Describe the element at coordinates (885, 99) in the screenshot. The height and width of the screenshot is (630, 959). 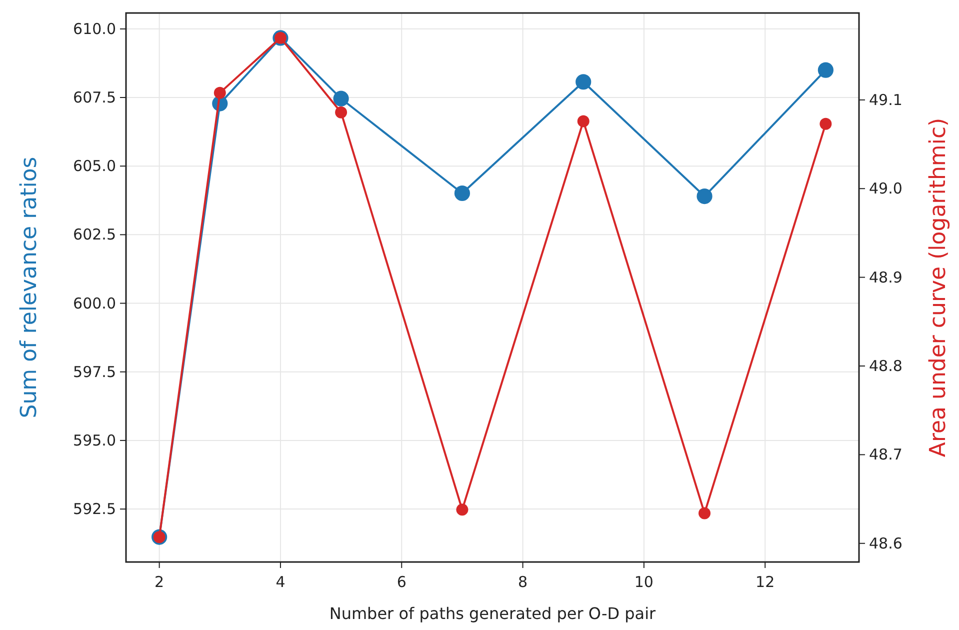
I see `y2-tick-label: 49.1` at that location.